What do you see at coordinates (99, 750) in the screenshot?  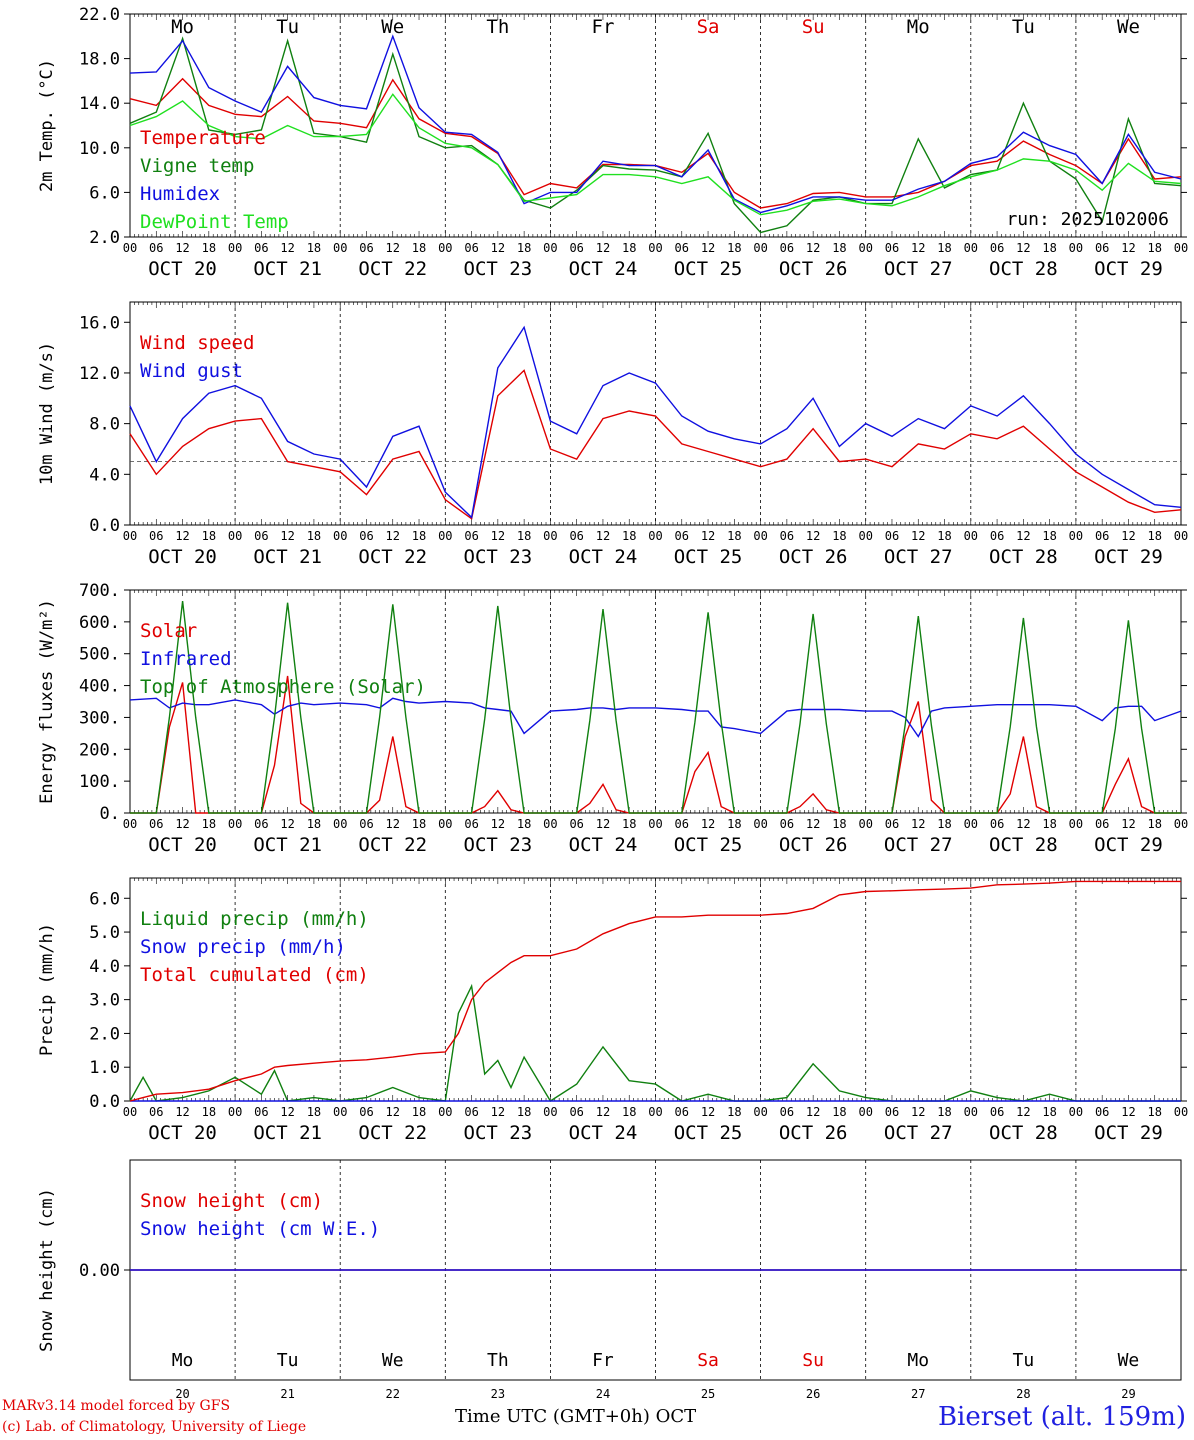 I see `y-tick-label: 200.` at bounding box center [99, 750].